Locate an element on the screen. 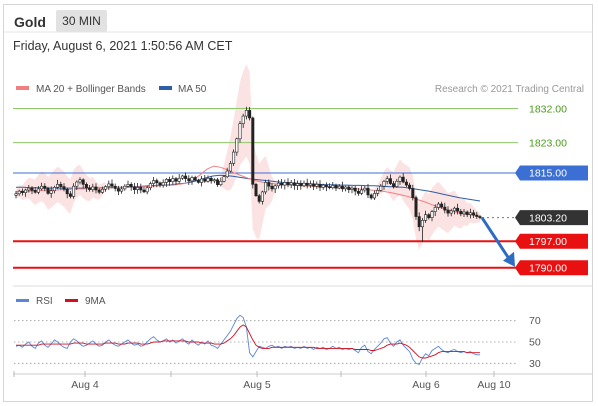  rsi-line is located at coordinates (247, 339).